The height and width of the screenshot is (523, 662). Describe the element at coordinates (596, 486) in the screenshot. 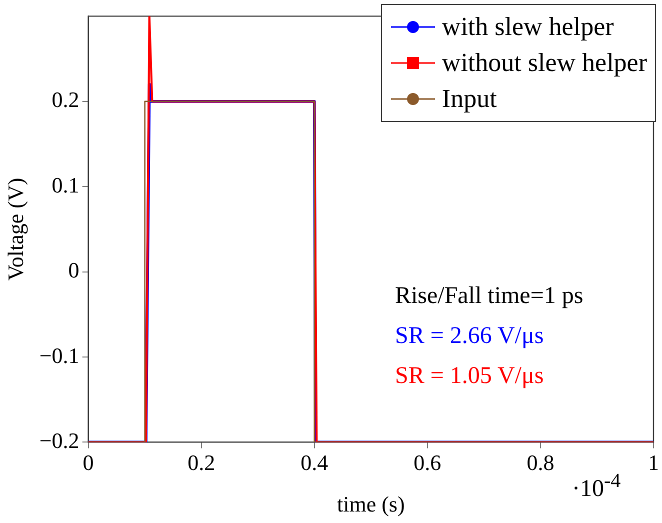

I see `text: ·10$^{-4}$` at that location.